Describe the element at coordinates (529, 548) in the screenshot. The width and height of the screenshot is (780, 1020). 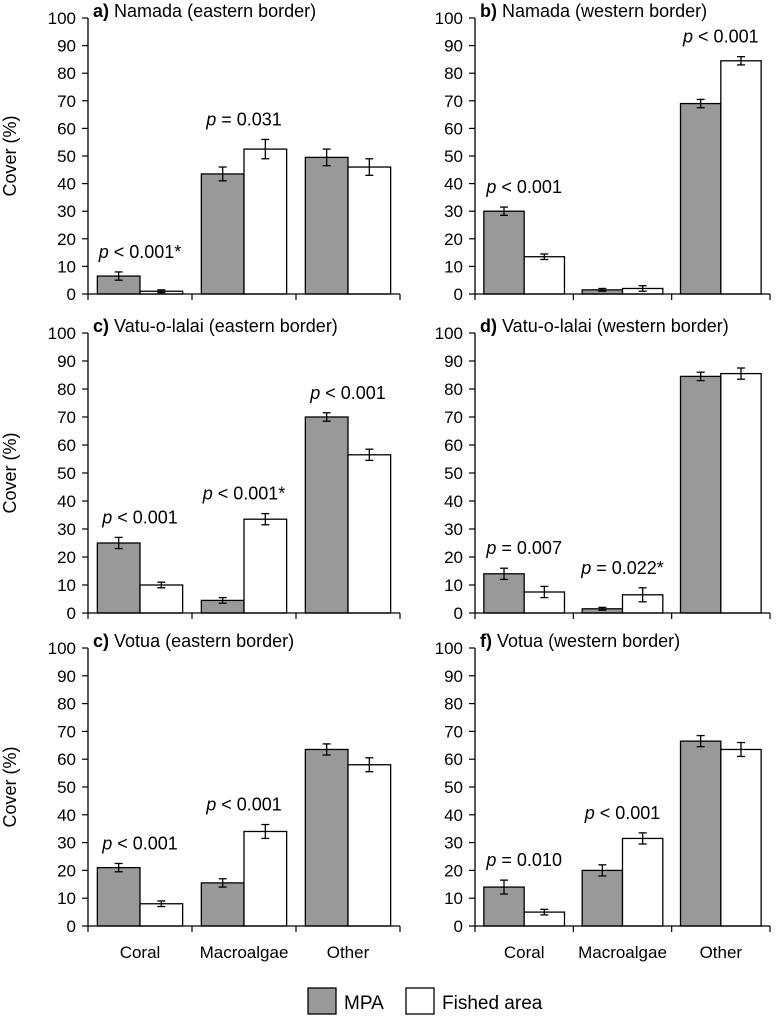
I see `p-value-text: = 0.007` at that location.